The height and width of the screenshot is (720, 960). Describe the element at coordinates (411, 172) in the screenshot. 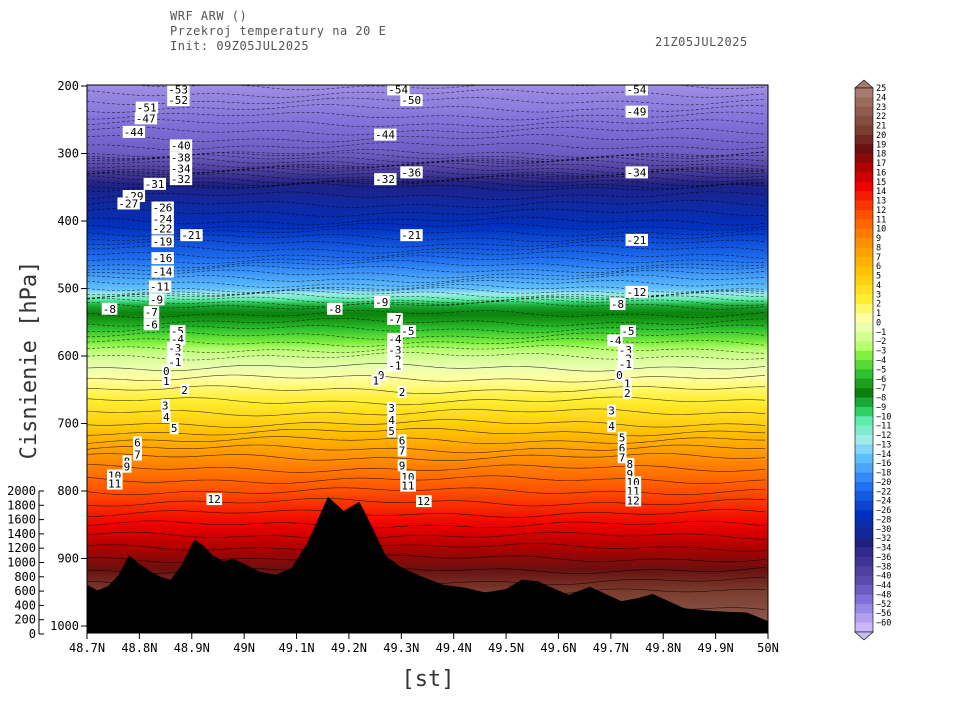

I see `contour-label-text: -36` at that location.